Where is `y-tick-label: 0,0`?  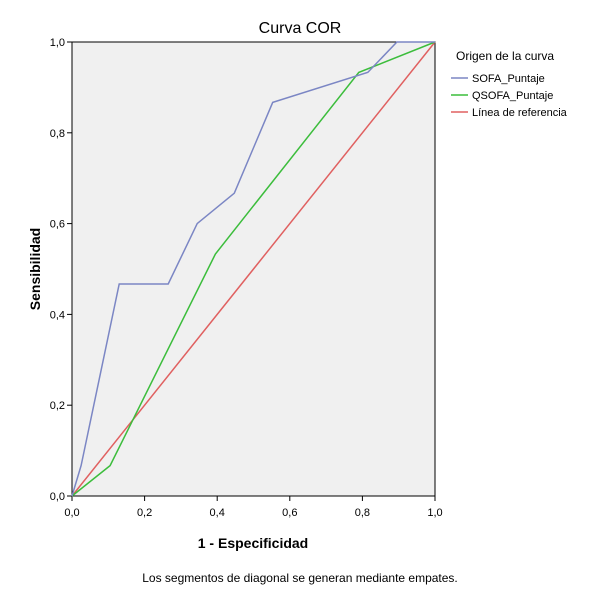 y-tick-label: 0,0 is located at coordinates (57, 497).